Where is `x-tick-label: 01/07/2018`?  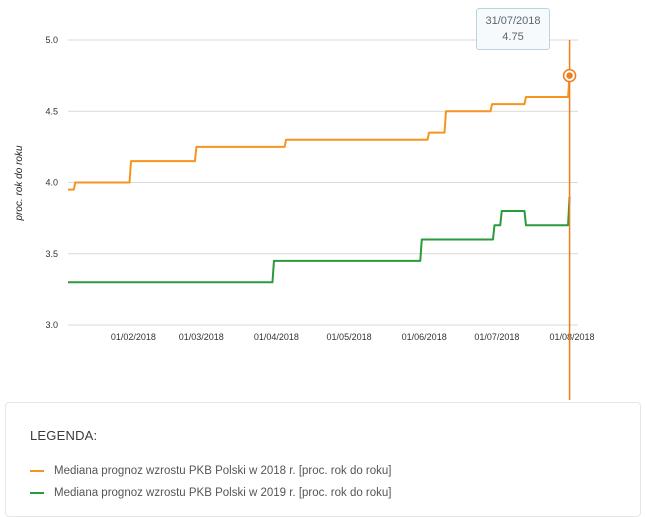 x-tick-label: 01/07/2018 is located at coordinates (496, 337).